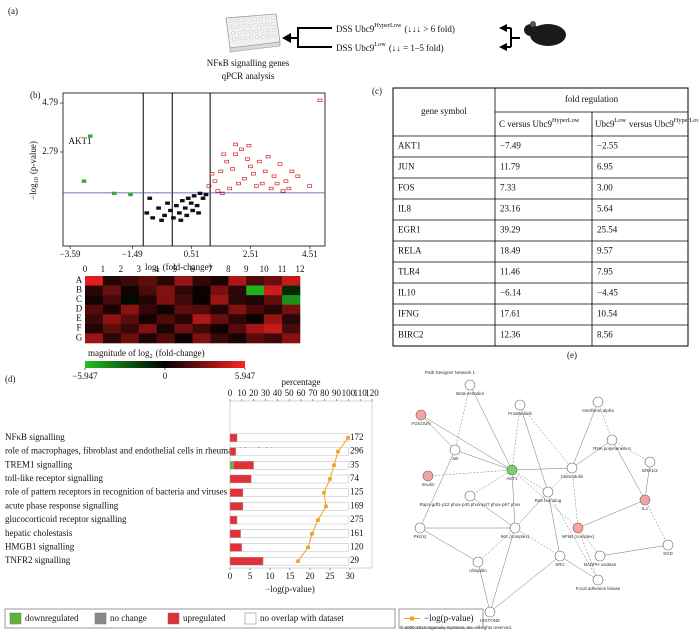 This screenshot has width=698, height=635. I want to click on count-label: 120, so click(357, 547).